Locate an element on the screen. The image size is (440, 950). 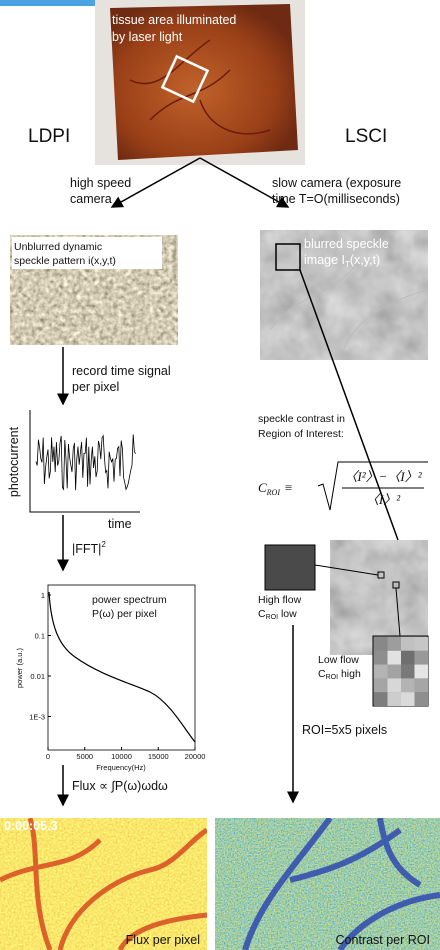
label: Unblurred dynamic is located at coordinates (58, 247).